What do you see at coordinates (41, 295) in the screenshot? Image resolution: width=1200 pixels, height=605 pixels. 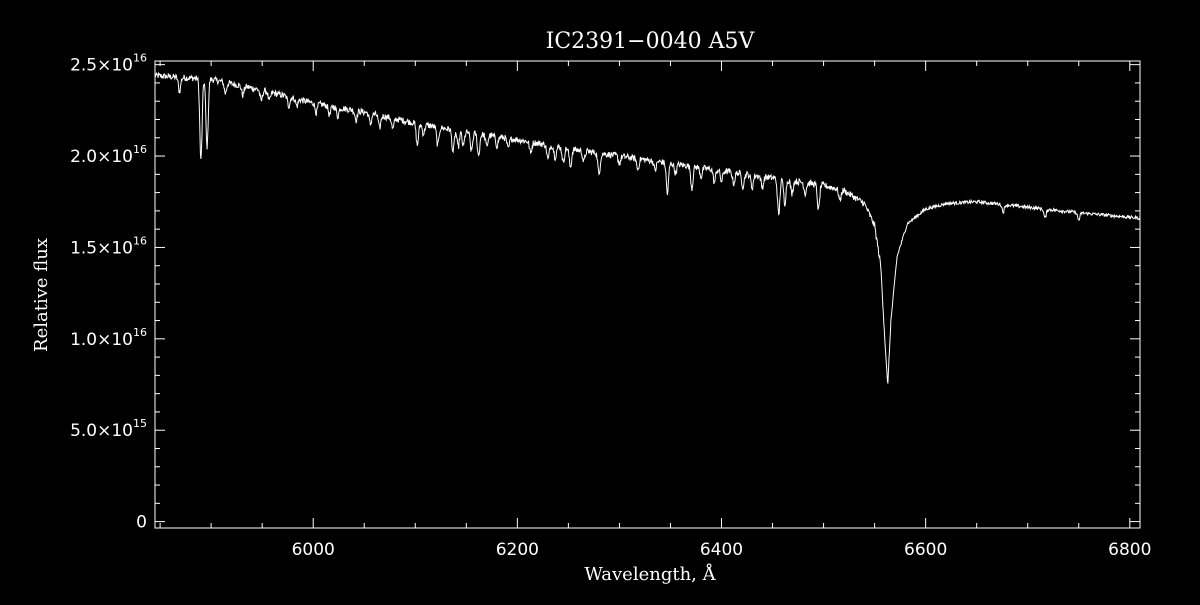 I see `y-axis-label: Relative flux` at bounding box center [41, 295].